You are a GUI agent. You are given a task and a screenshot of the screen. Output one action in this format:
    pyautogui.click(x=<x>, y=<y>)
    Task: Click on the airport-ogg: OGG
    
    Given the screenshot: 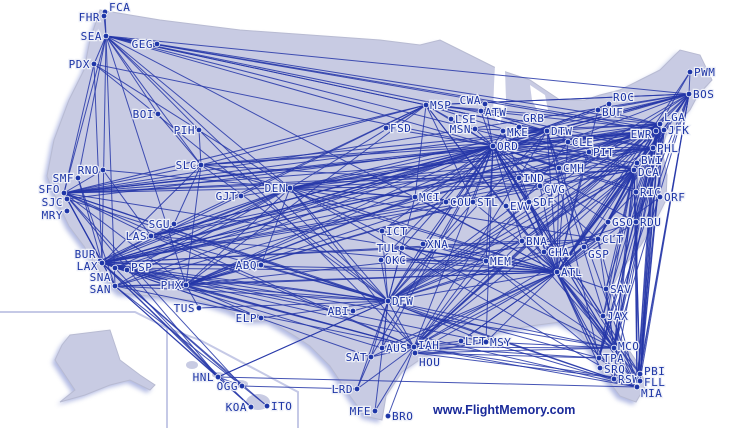 What is the action you would take?
    pyautogui.click(x=230, y=386)
    